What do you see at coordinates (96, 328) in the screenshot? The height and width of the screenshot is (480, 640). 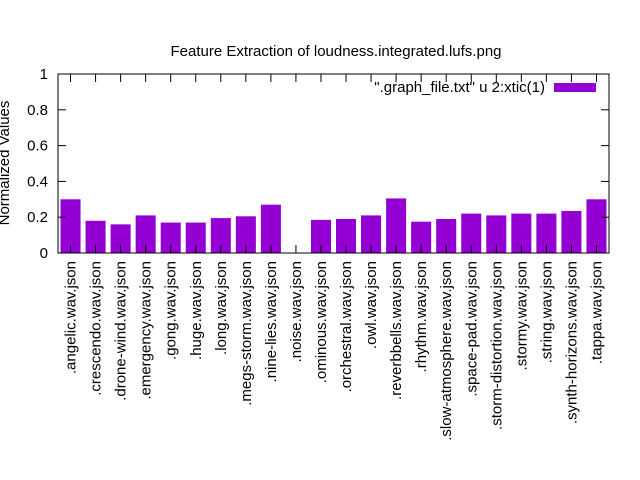 I see `x-tick-label: .crescendo.wav.json` at bounding box center [96, 328].